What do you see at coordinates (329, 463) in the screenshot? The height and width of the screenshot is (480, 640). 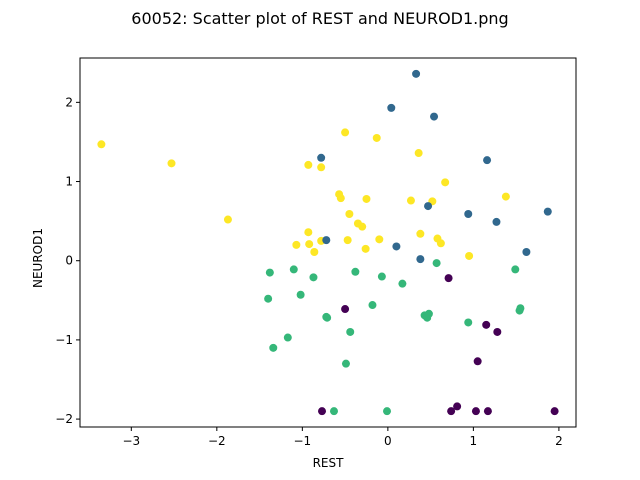 I see `x-axis-label: REST` at bounding box center [329, 463].